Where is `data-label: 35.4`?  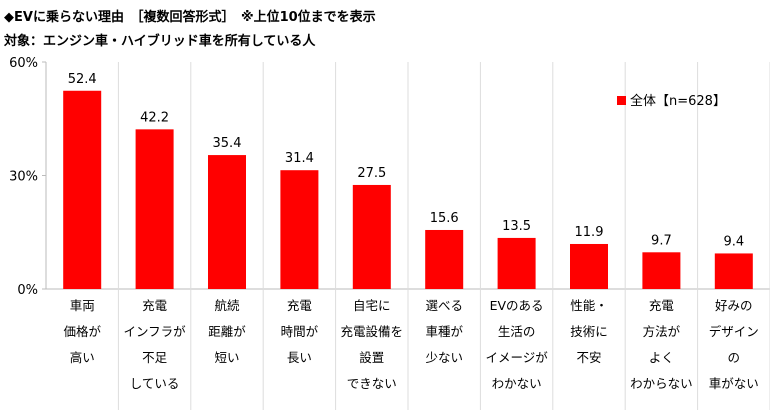 data-label: 35.4 is located at coordinates (227, 143).